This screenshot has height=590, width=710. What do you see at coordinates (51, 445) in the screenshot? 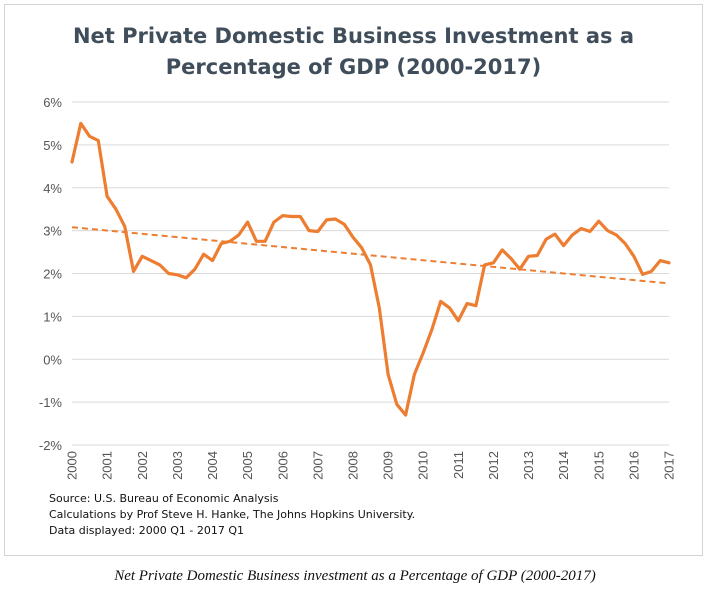
I see `y-tick-label: -2%` at bounding box center [51, 445].